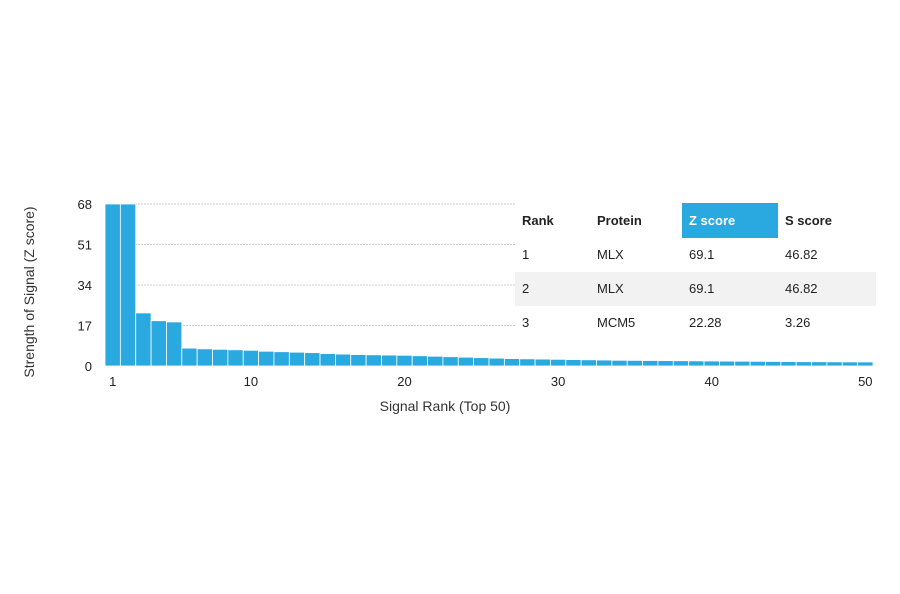 Image resolution: width=900 pixels, height=594 pixels. I want to click on x-tick-label: 10, so click(251, 381).